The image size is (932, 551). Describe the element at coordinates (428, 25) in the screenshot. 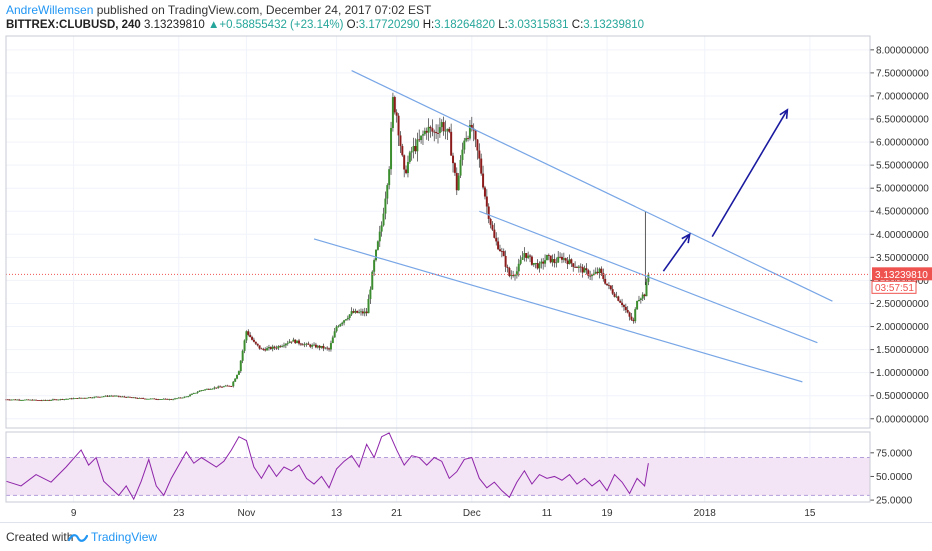

I see `high-label: H:` at that location.